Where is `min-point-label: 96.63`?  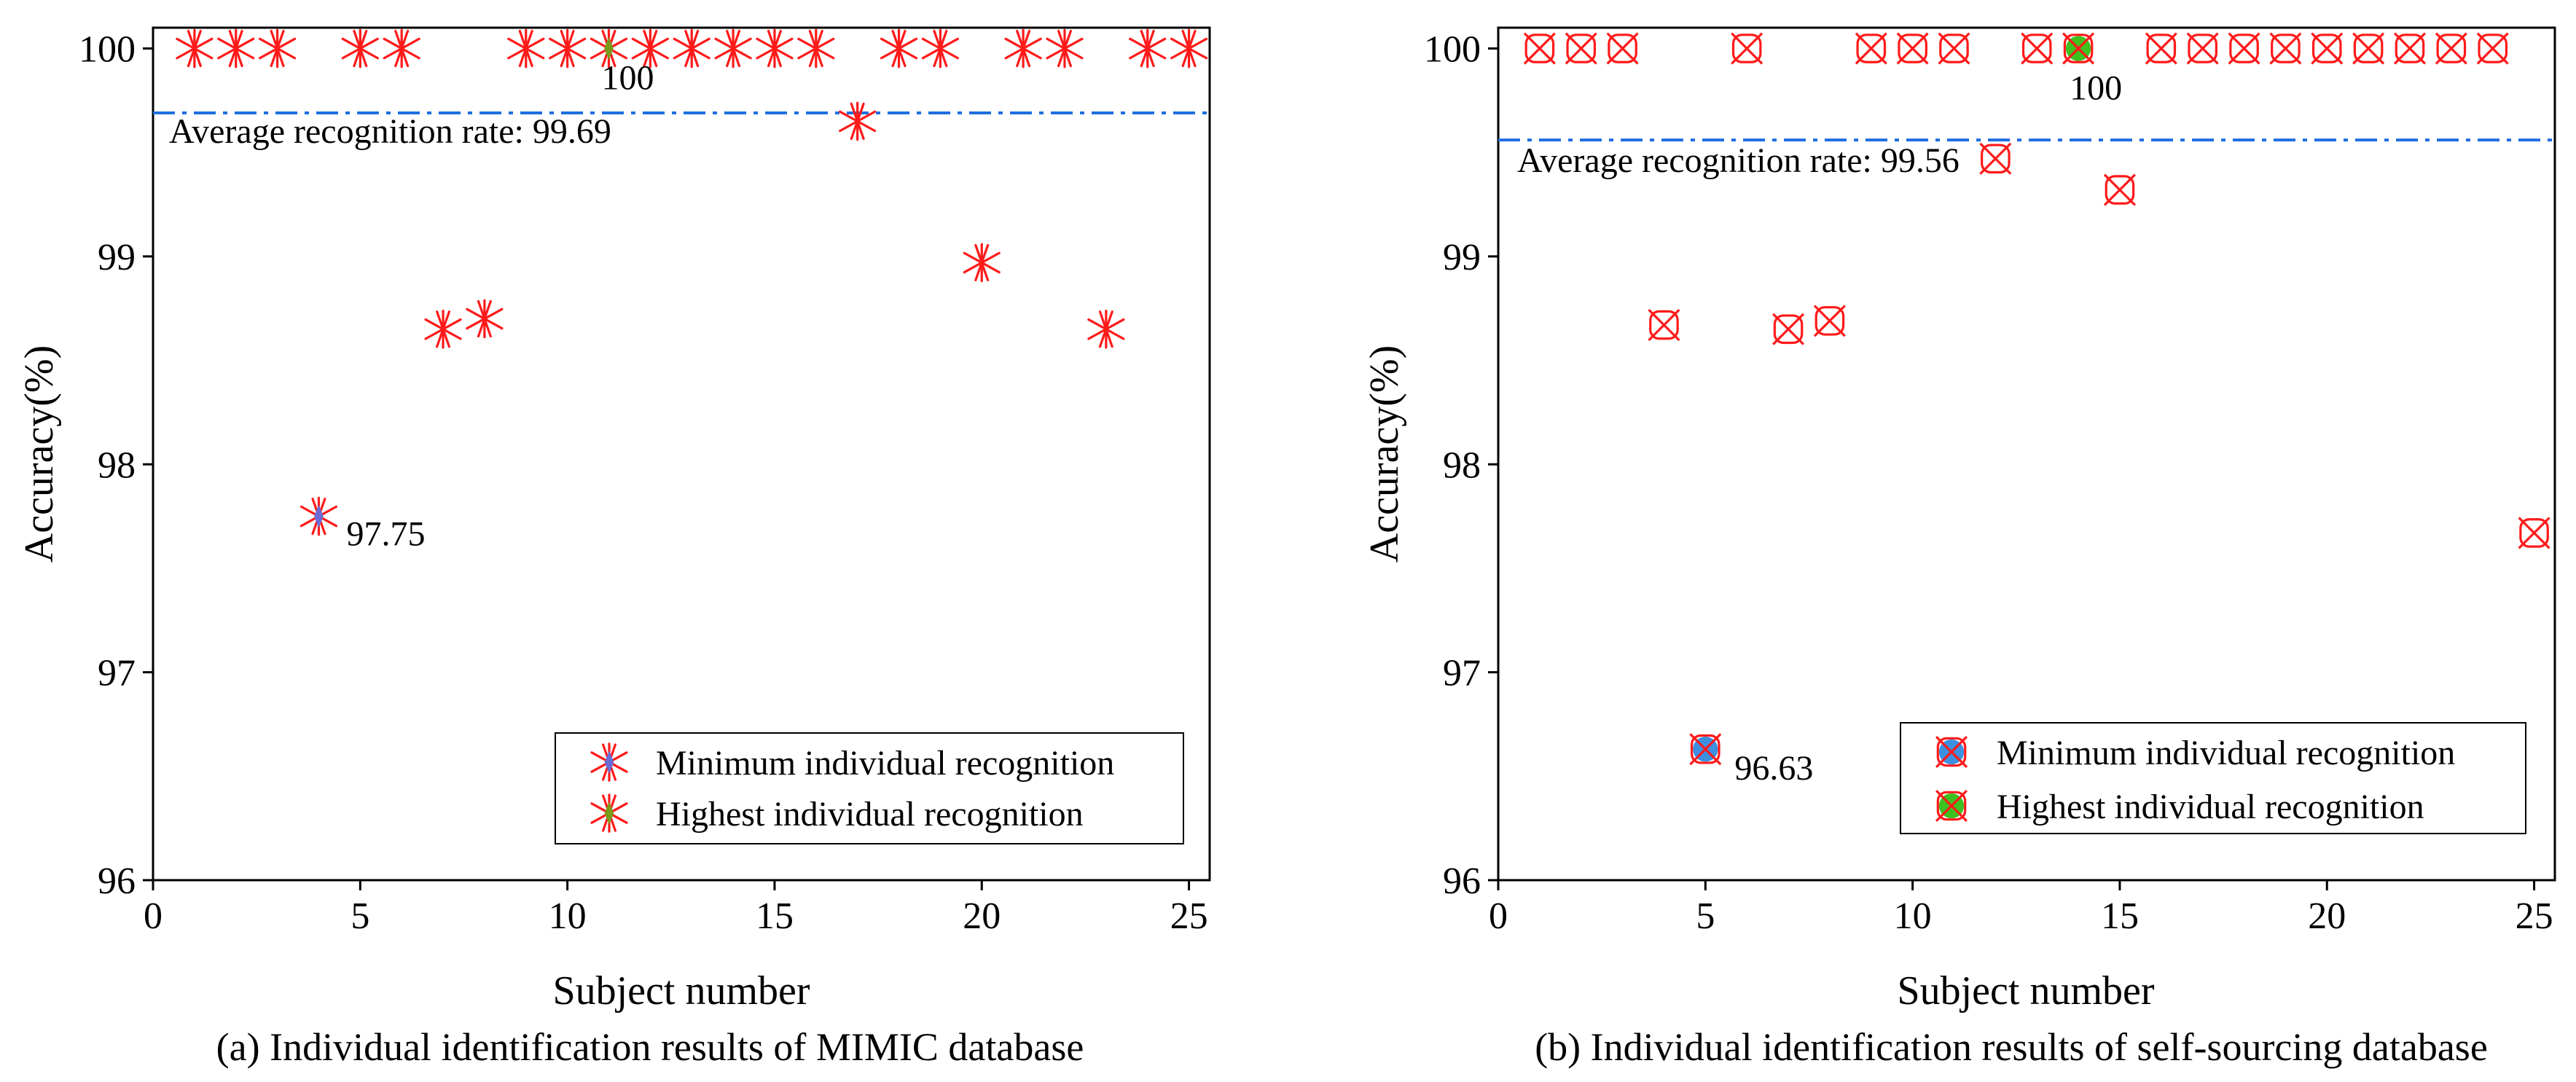 min-point-label: 96.63 is located at coordinates (1773, 768).